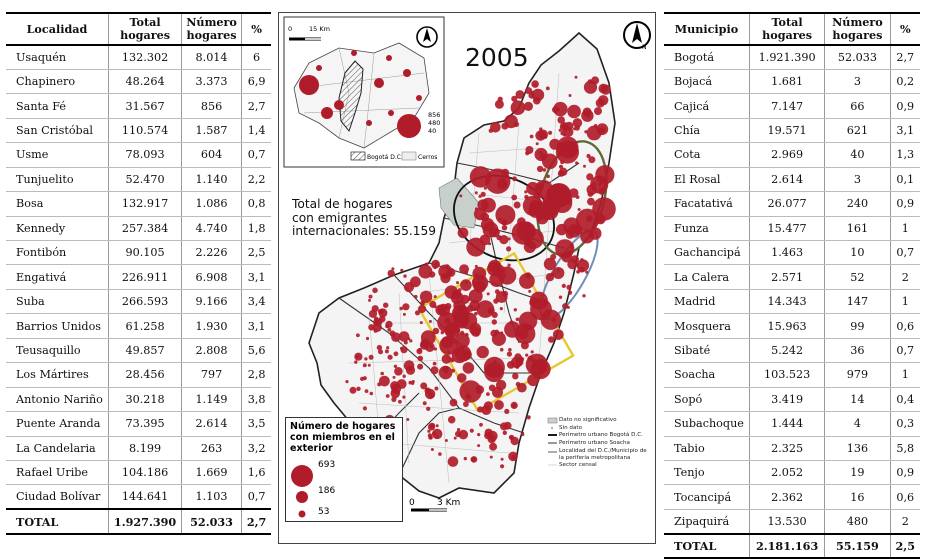 The width and height of the screenshot is (931, 559). I want to click on table-cell: 90.105, so click(144, 253).